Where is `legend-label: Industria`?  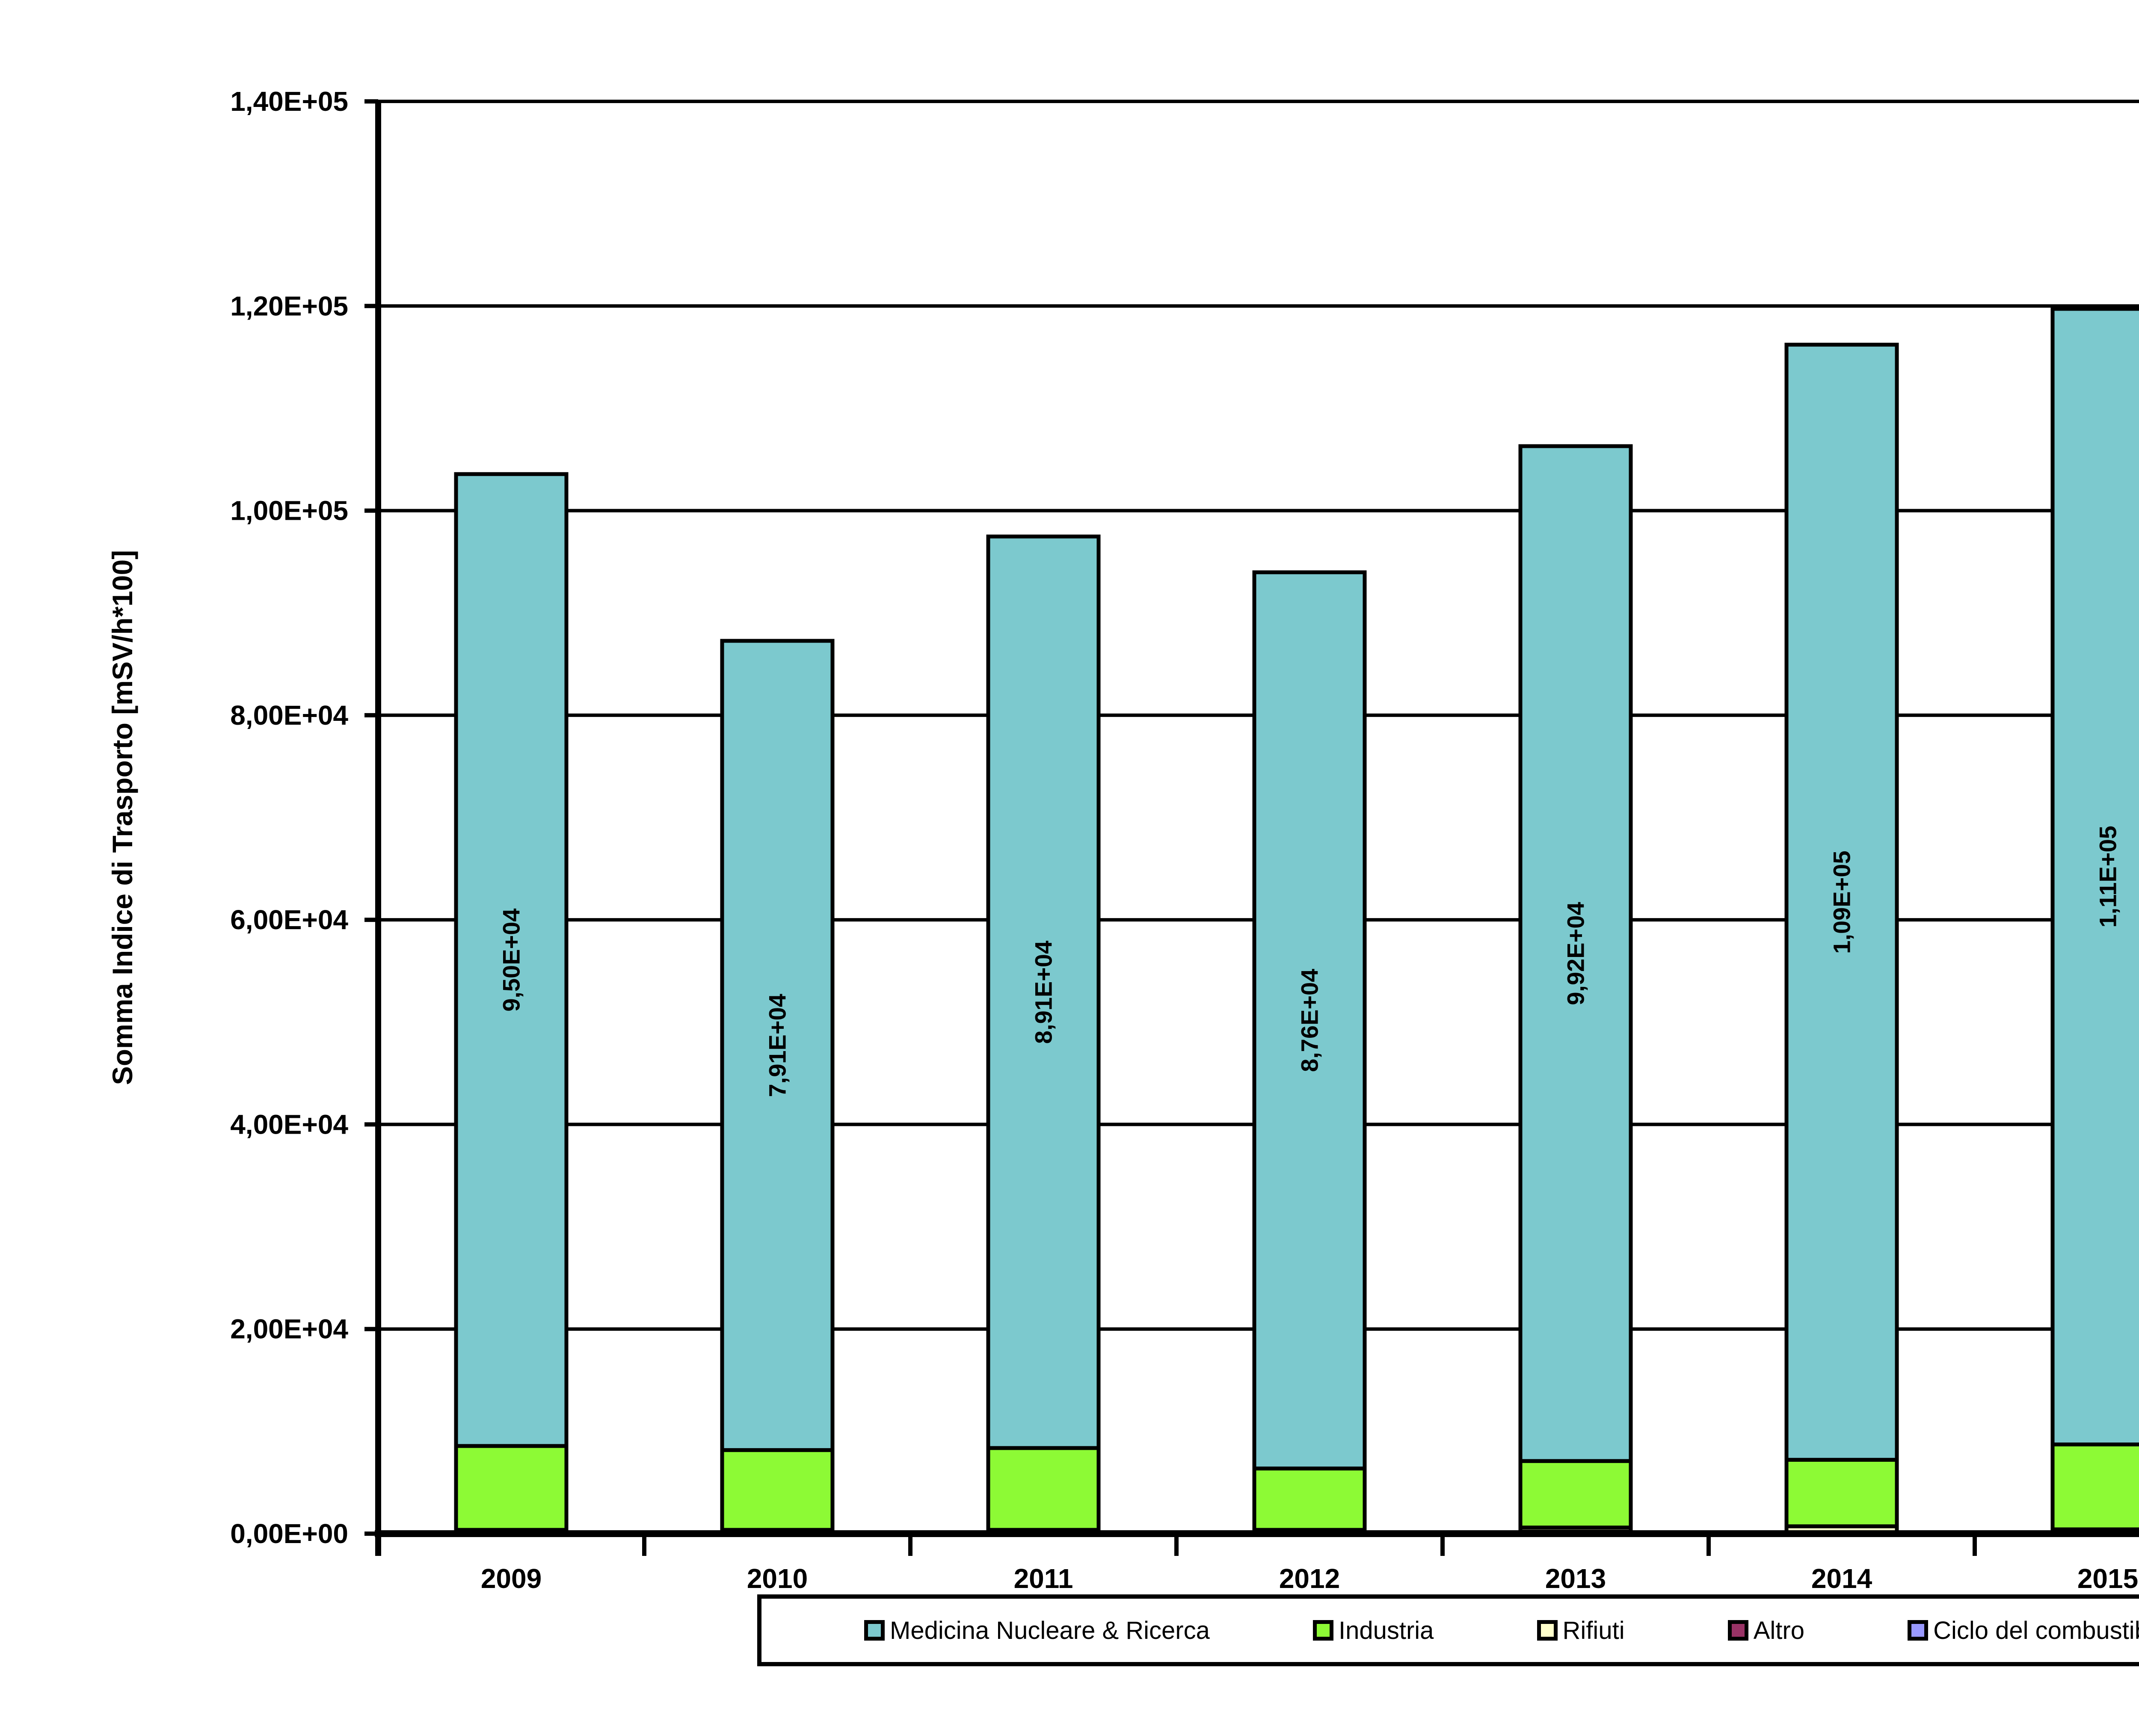
legend-label: Industria is located at coordinates (1386, 1630).